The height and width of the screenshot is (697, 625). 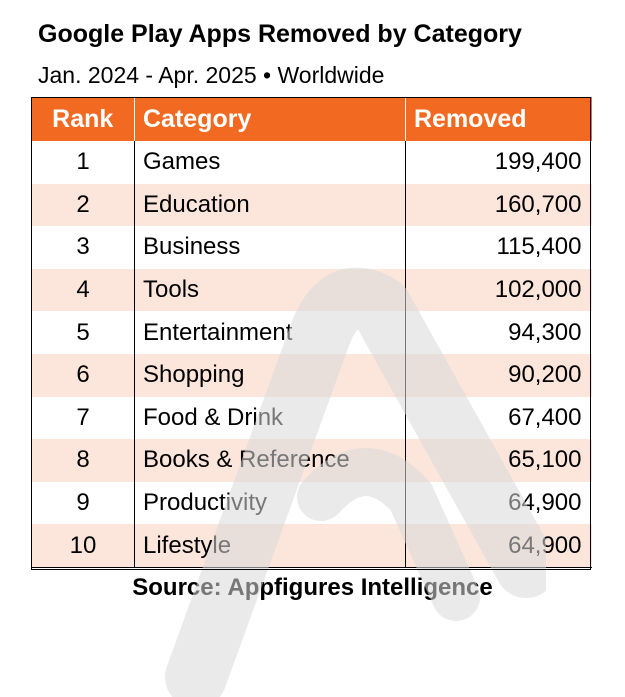 I want to click on removed-cell: 115,400, so click(x=498, y=247).